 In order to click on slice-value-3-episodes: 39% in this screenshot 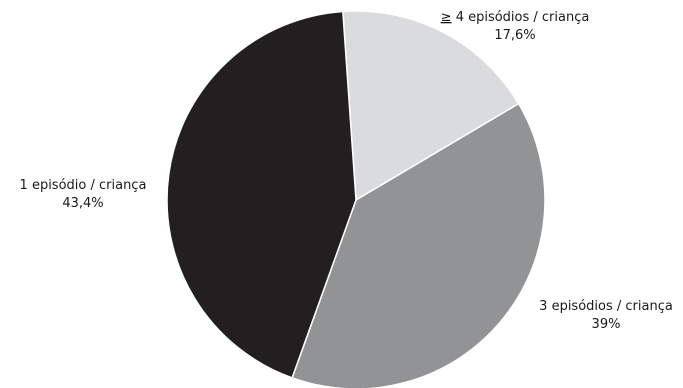, I will do `click(606, 324)`.